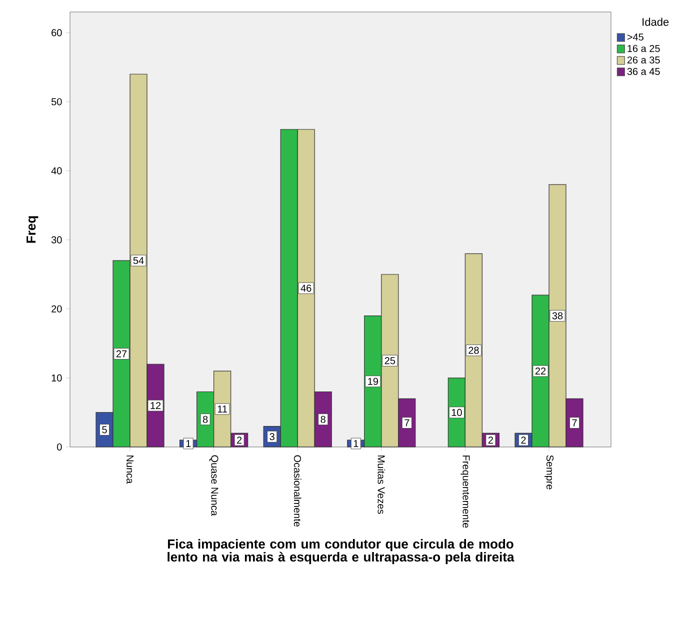  I want to click on y-tick-label: 20, so click(57, 308).